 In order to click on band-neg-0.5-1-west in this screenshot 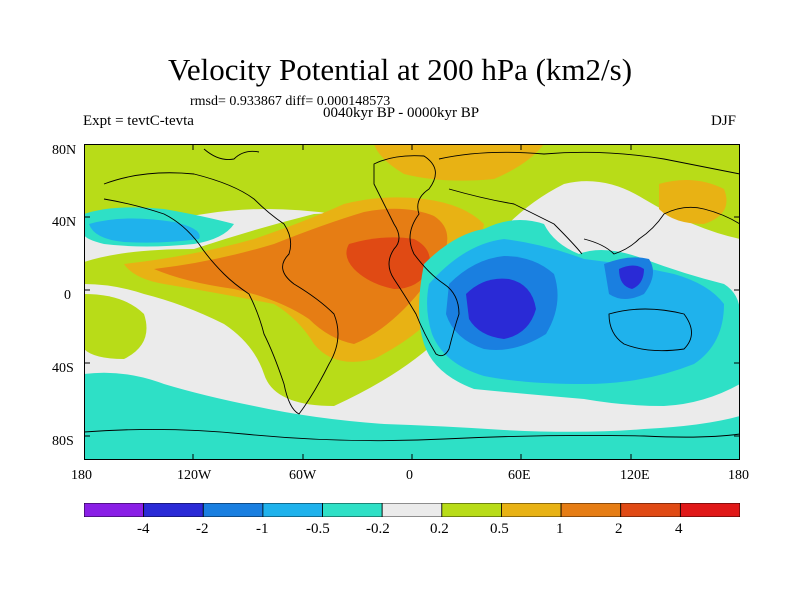, I will do `click(144, 230)`.